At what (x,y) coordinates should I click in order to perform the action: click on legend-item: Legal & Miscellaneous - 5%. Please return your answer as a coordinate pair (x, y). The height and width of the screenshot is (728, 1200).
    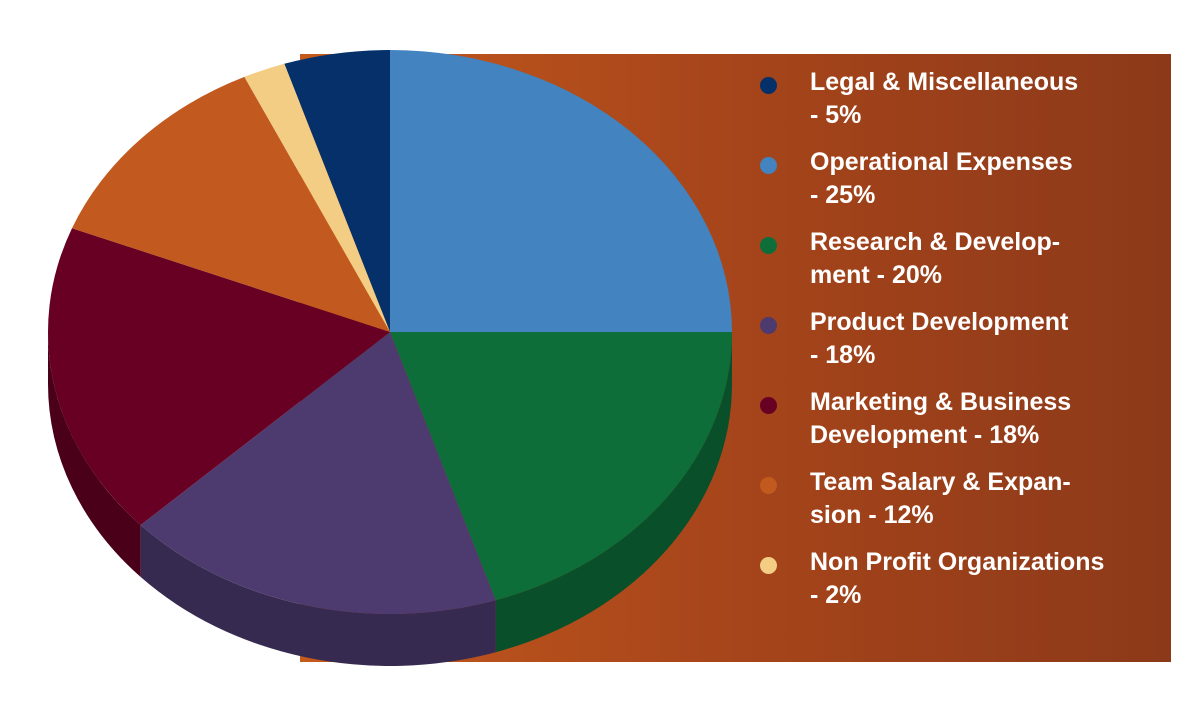
    Looking at the image, I should click on (960, 99).